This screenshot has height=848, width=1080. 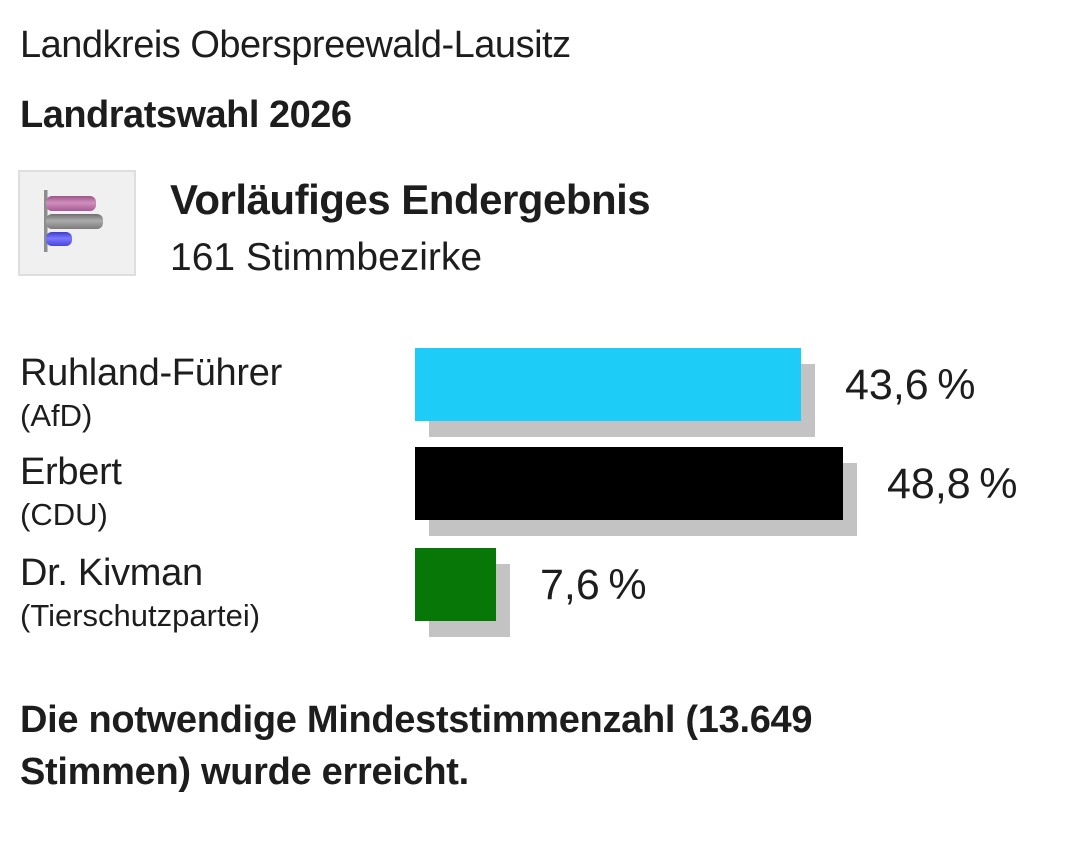 What do you see at coordinates (910, 384) in the screenshot?
I see `percent-value: 43,6 %` at bounding box center [910, 384].